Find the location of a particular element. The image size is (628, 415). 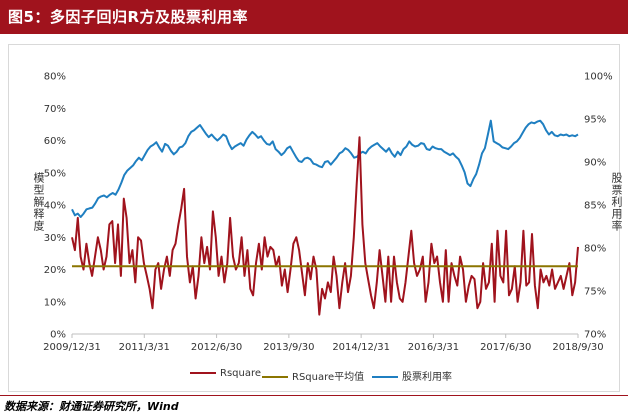

x-tick-label: 2009/12/31 is located at coordinates (72, 347).